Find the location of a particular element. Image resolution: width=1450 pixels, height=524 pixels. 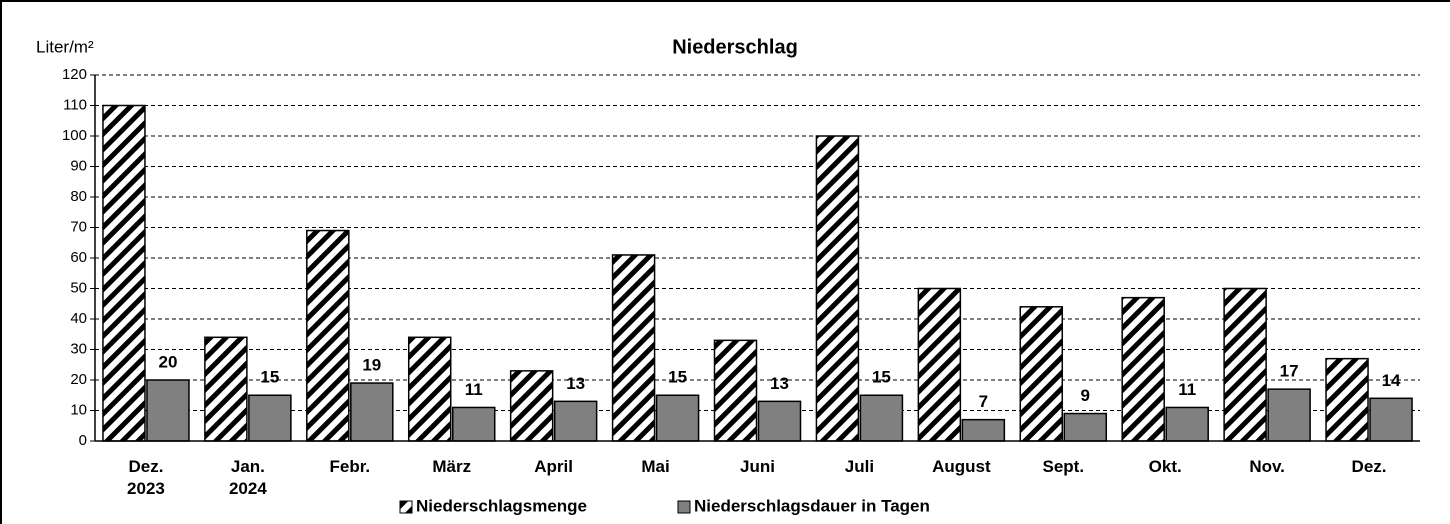

x-tick-label: März is located at coordinates (452, 466).